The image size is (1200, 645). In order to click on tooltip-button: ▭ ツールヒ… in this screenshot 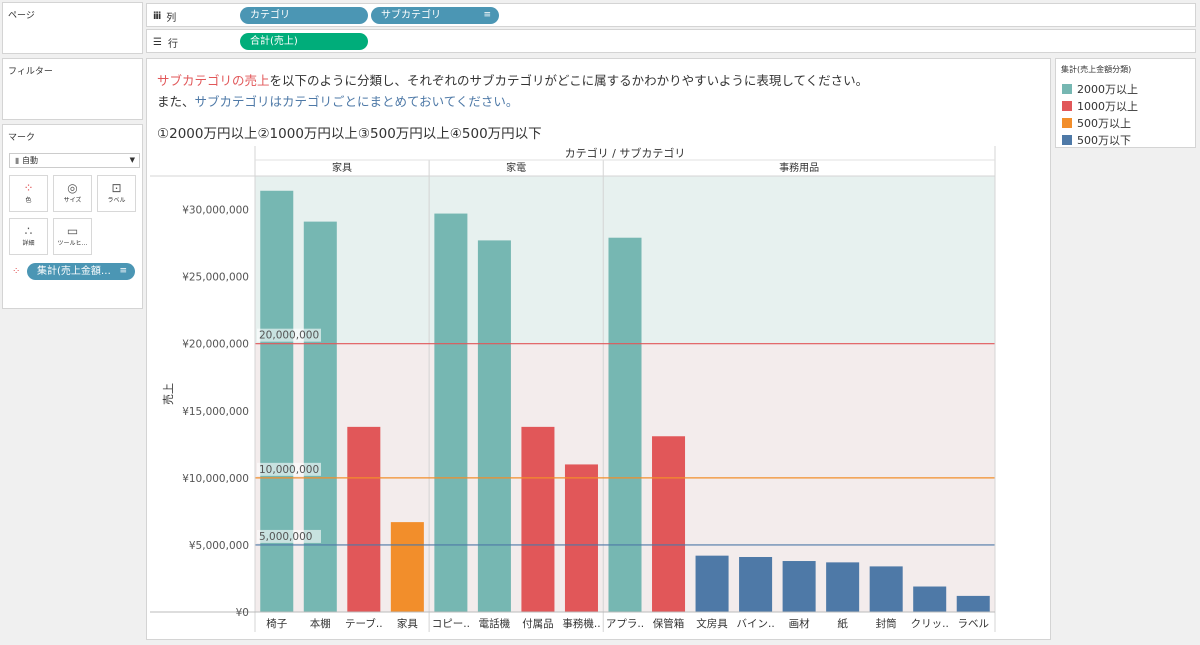, I will do `click(72, 236)`.